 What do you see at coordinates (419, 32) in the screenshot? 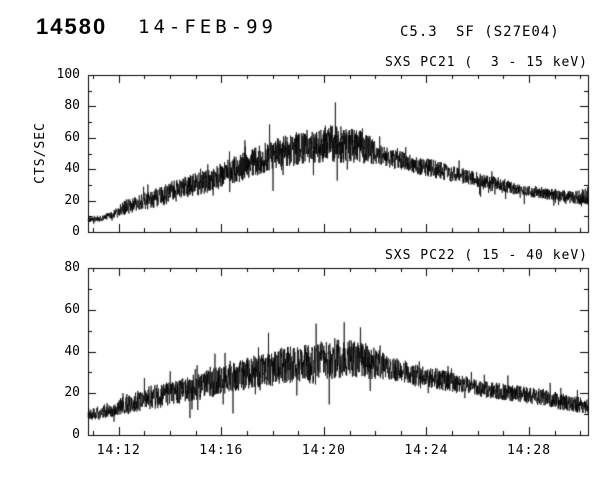
I see `goes-class: C5.3` at bounding box center [419, 32].